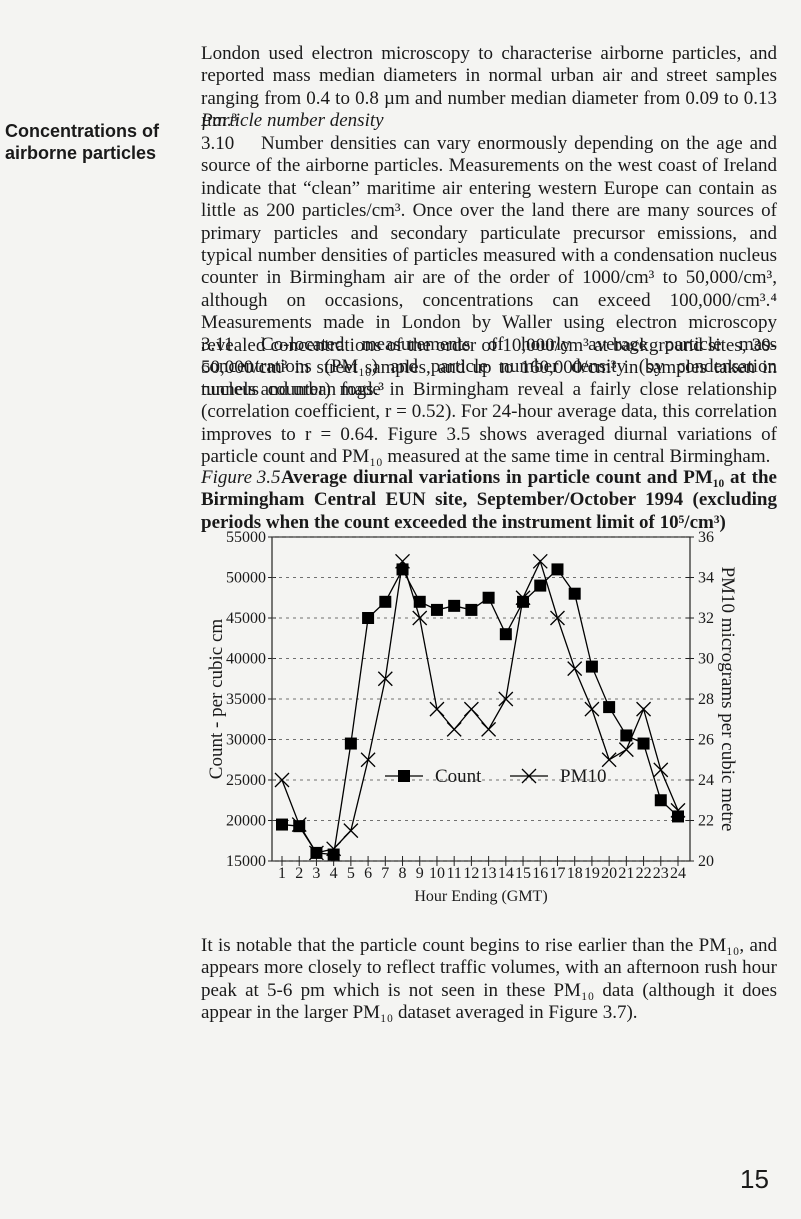  I want to click on y-axis-label: Count - per cubic cm, so click(216, 699).